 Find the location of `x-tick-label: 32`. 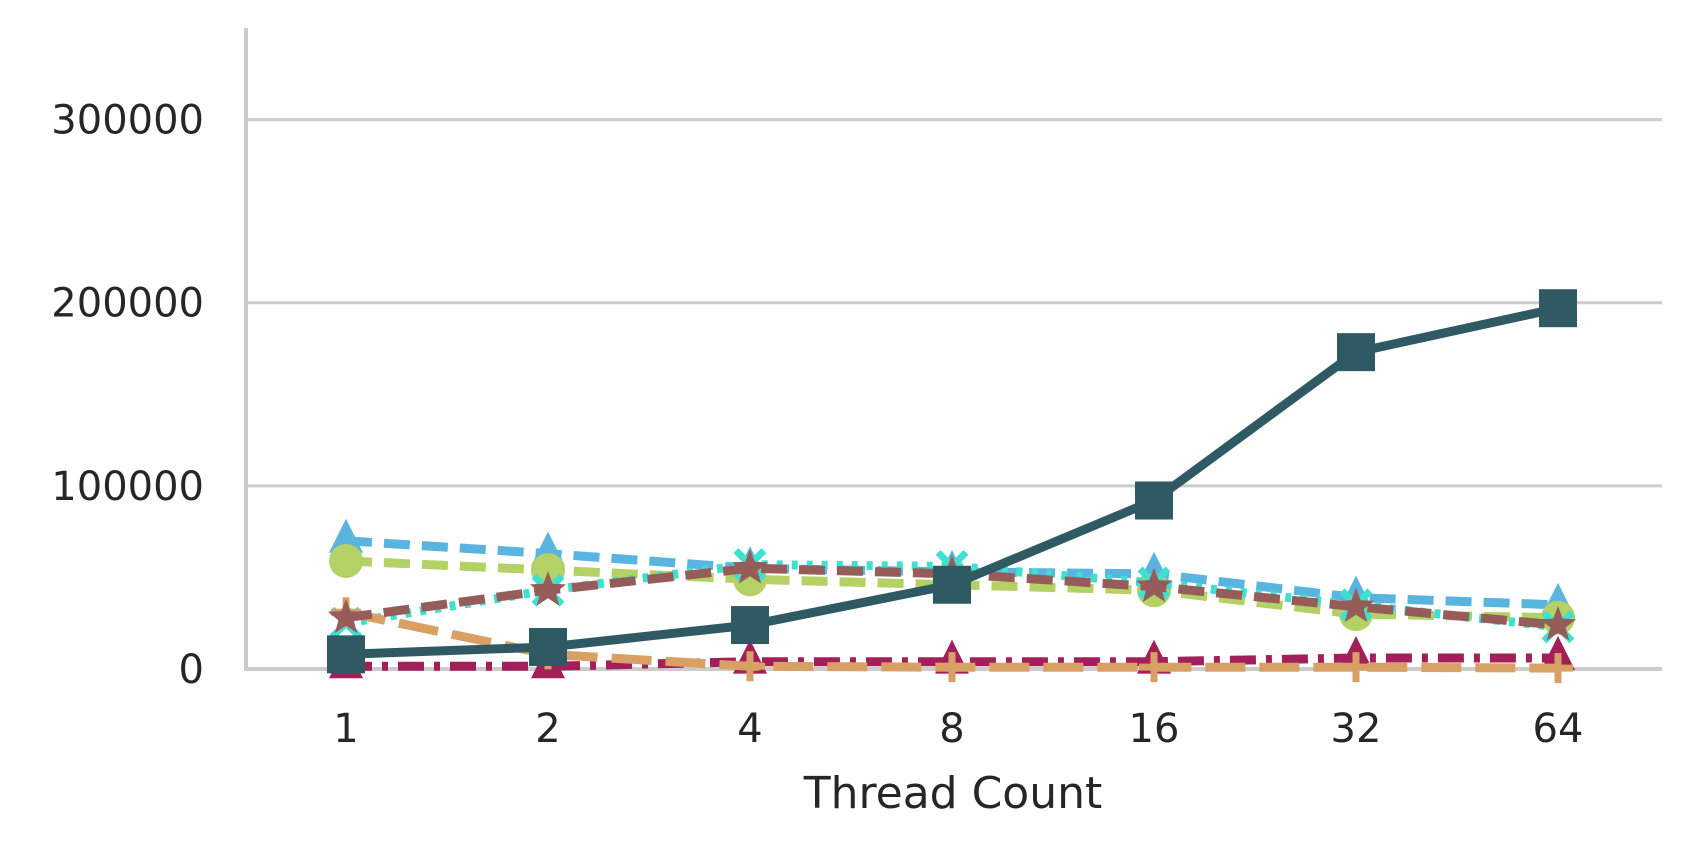

x-tick-label: 32 is located at coordinates (1356, 729).